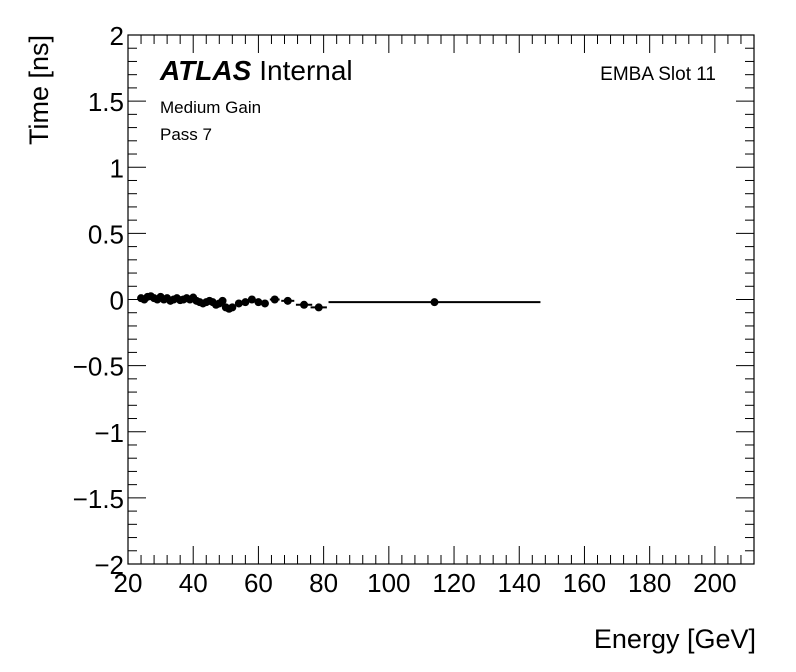  I want to click on slot-label: EMBA Slot 11, so click(658, 74).